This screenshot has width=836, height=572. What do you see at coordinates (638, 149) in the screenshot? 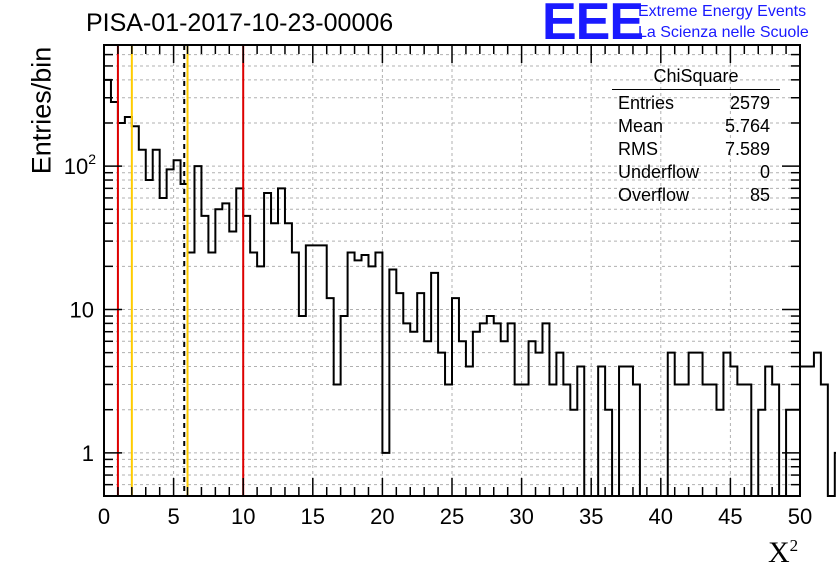
I see `stats-label: RMS` at bounding box center [638, 149].